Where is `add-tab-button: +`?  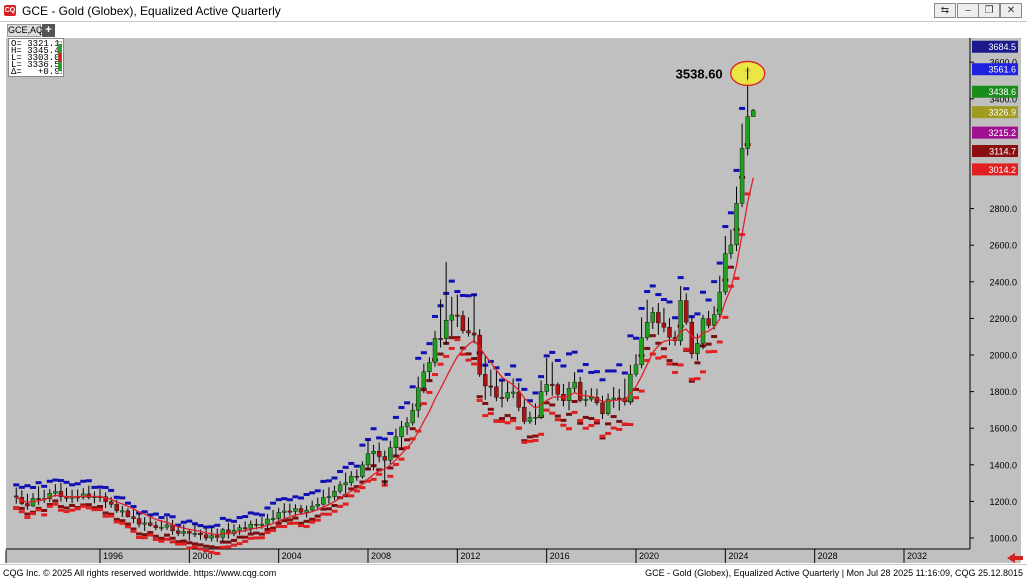
add-tab-button: + is located at coordinates (48, 30).